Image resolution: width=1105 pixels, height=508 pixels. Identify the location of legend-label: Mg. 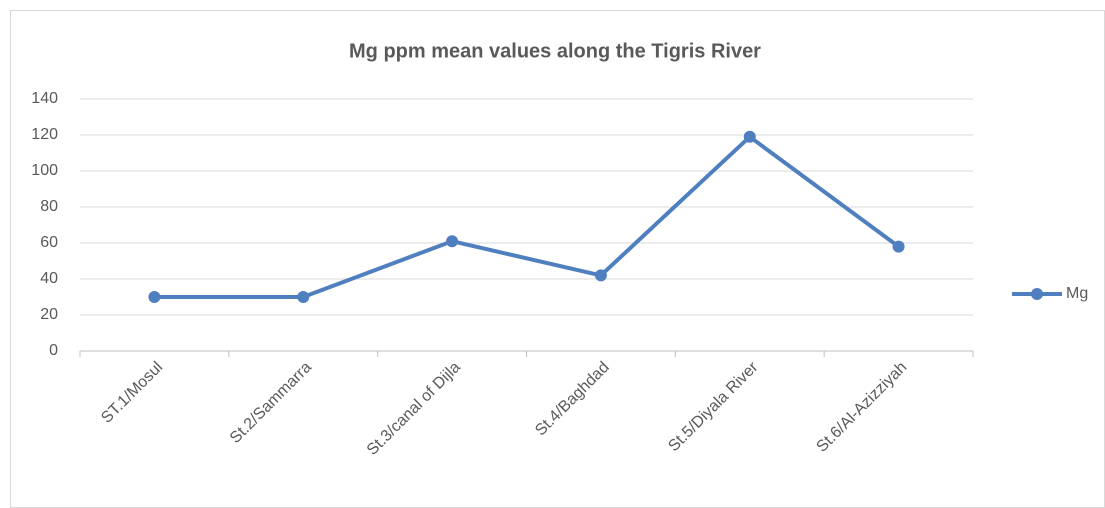
(1077, 293).